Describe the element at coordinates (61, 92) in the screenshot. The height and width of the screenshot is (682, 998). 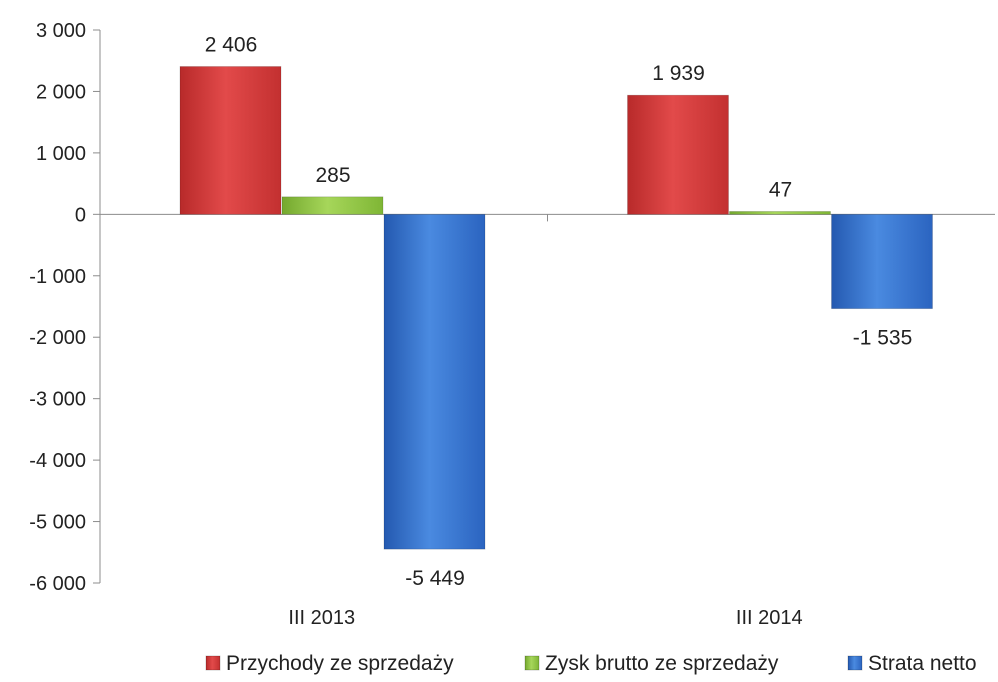
I see `y-tick-label: 2 000` at that location.